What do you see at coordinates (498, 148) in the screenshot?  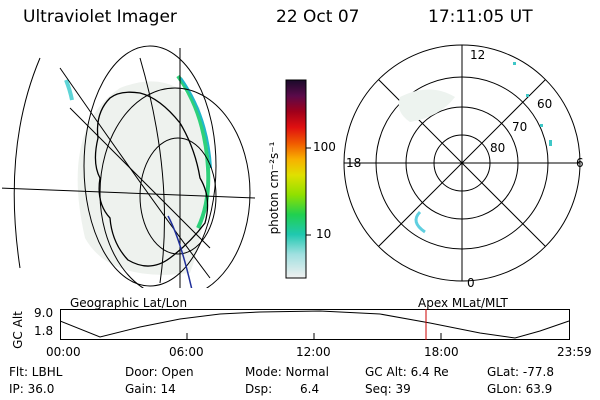 I see `lat-label-80: 80` at bounding box center [498, 148].